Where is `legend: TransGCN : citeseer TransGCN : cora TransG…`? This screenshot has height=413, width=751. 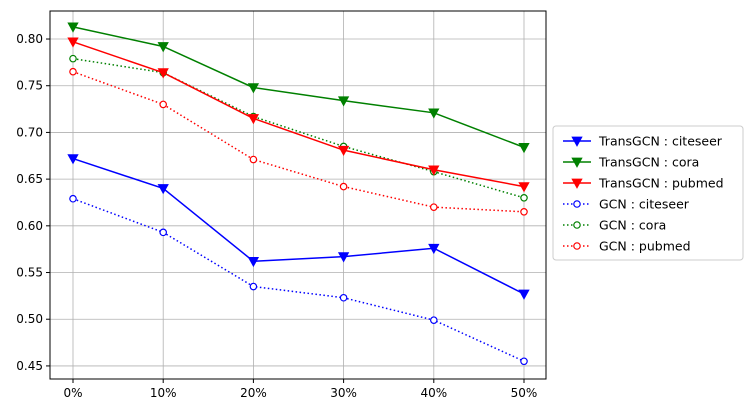 legend: TransGCN : citeseer TransGCN : cora TransG… is located at coordinates (648, 193).